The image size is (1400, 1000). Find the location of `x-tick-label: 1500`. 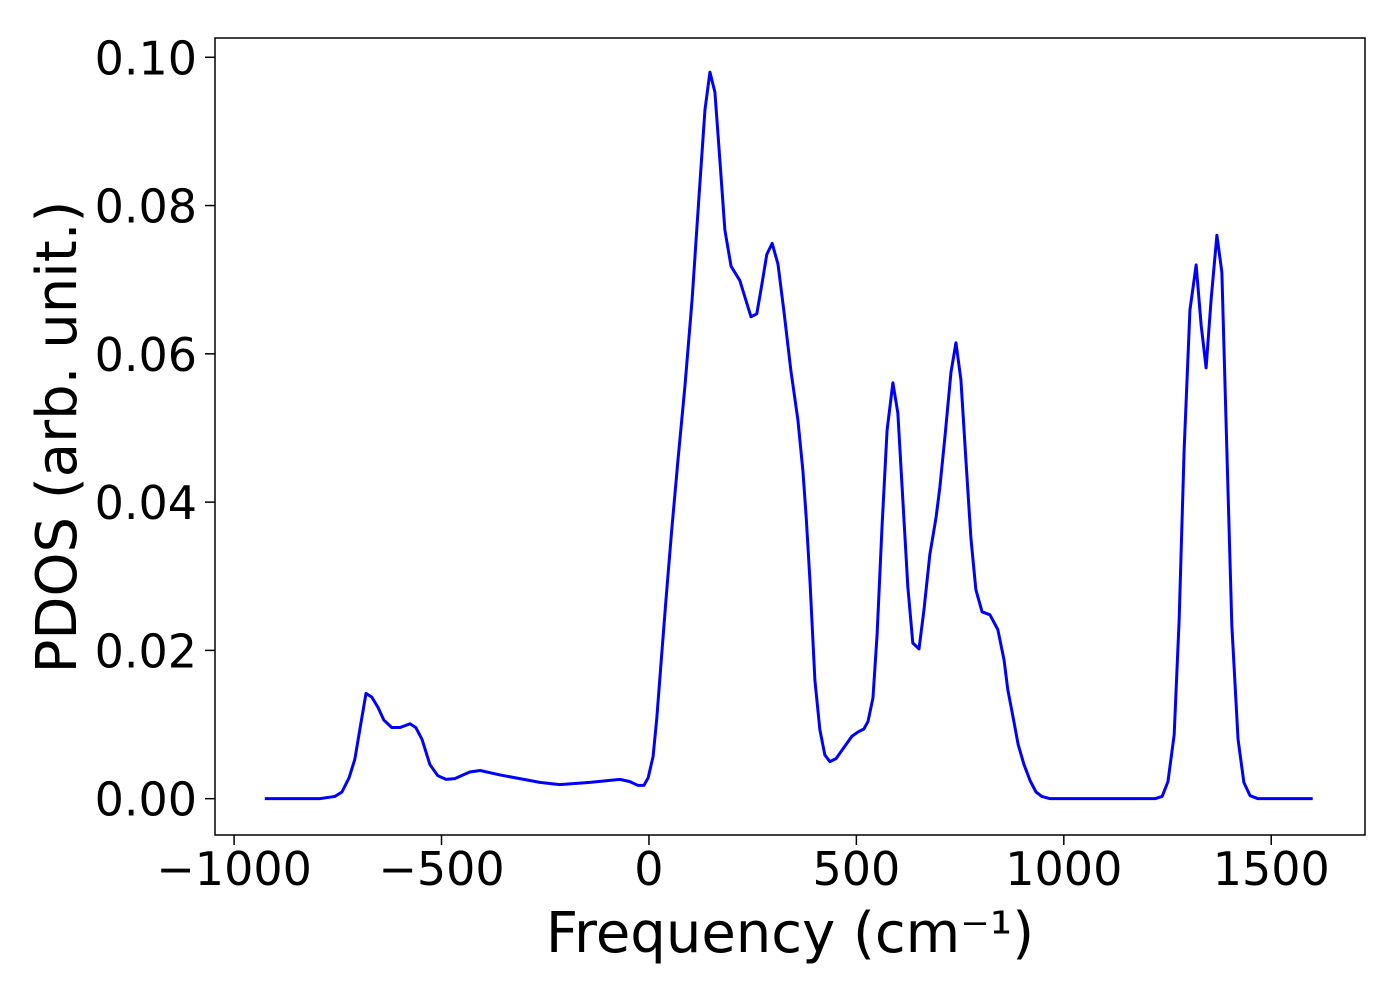

x-tick-label: 1500 is located at coordinates (1271, 869).